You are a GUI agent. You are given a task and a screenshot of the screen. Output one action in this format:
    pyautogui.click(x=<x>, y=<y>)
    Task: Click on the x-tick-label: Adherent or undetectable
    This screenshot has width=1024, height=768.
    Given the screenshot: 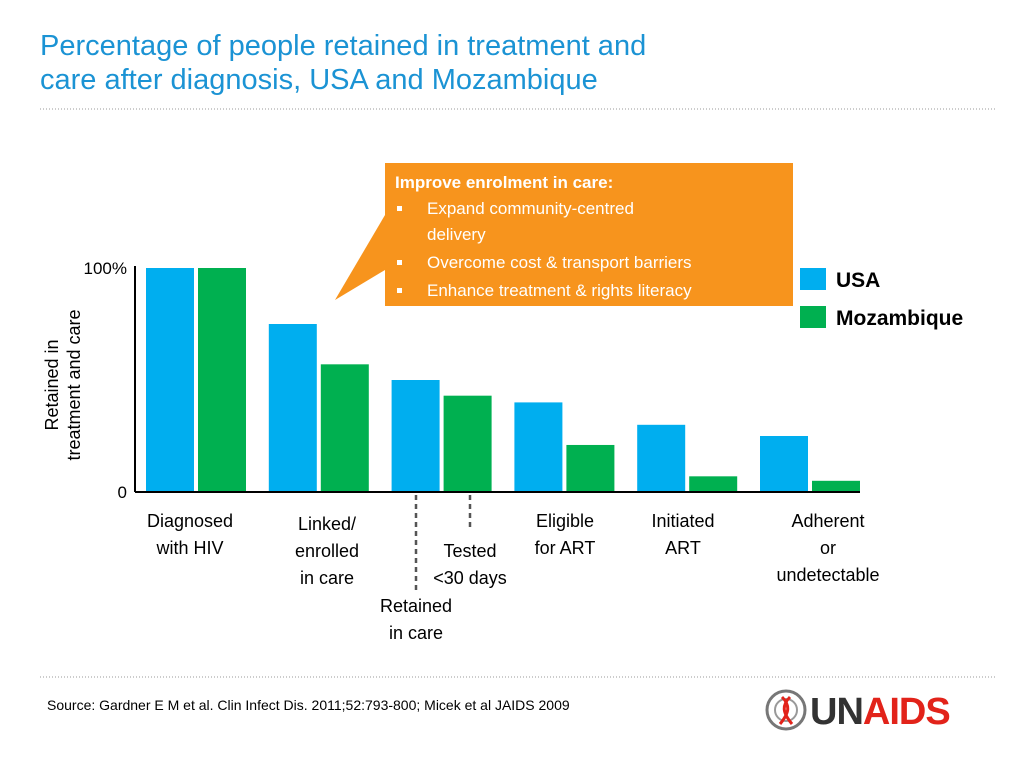 What is the action you would take?
    pyautogui.click(x=827, y=548)
    